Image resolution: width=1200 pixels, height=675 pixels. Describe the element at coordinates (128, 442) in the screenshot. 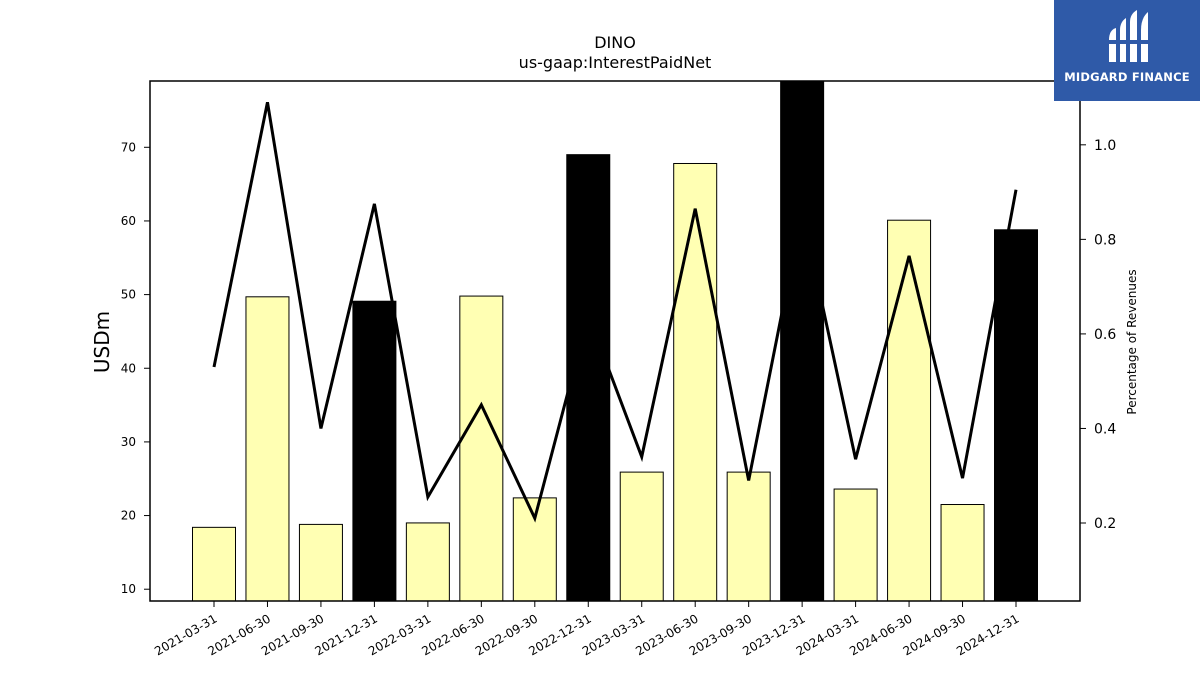

I see `y-tick-label: 30` at that location.